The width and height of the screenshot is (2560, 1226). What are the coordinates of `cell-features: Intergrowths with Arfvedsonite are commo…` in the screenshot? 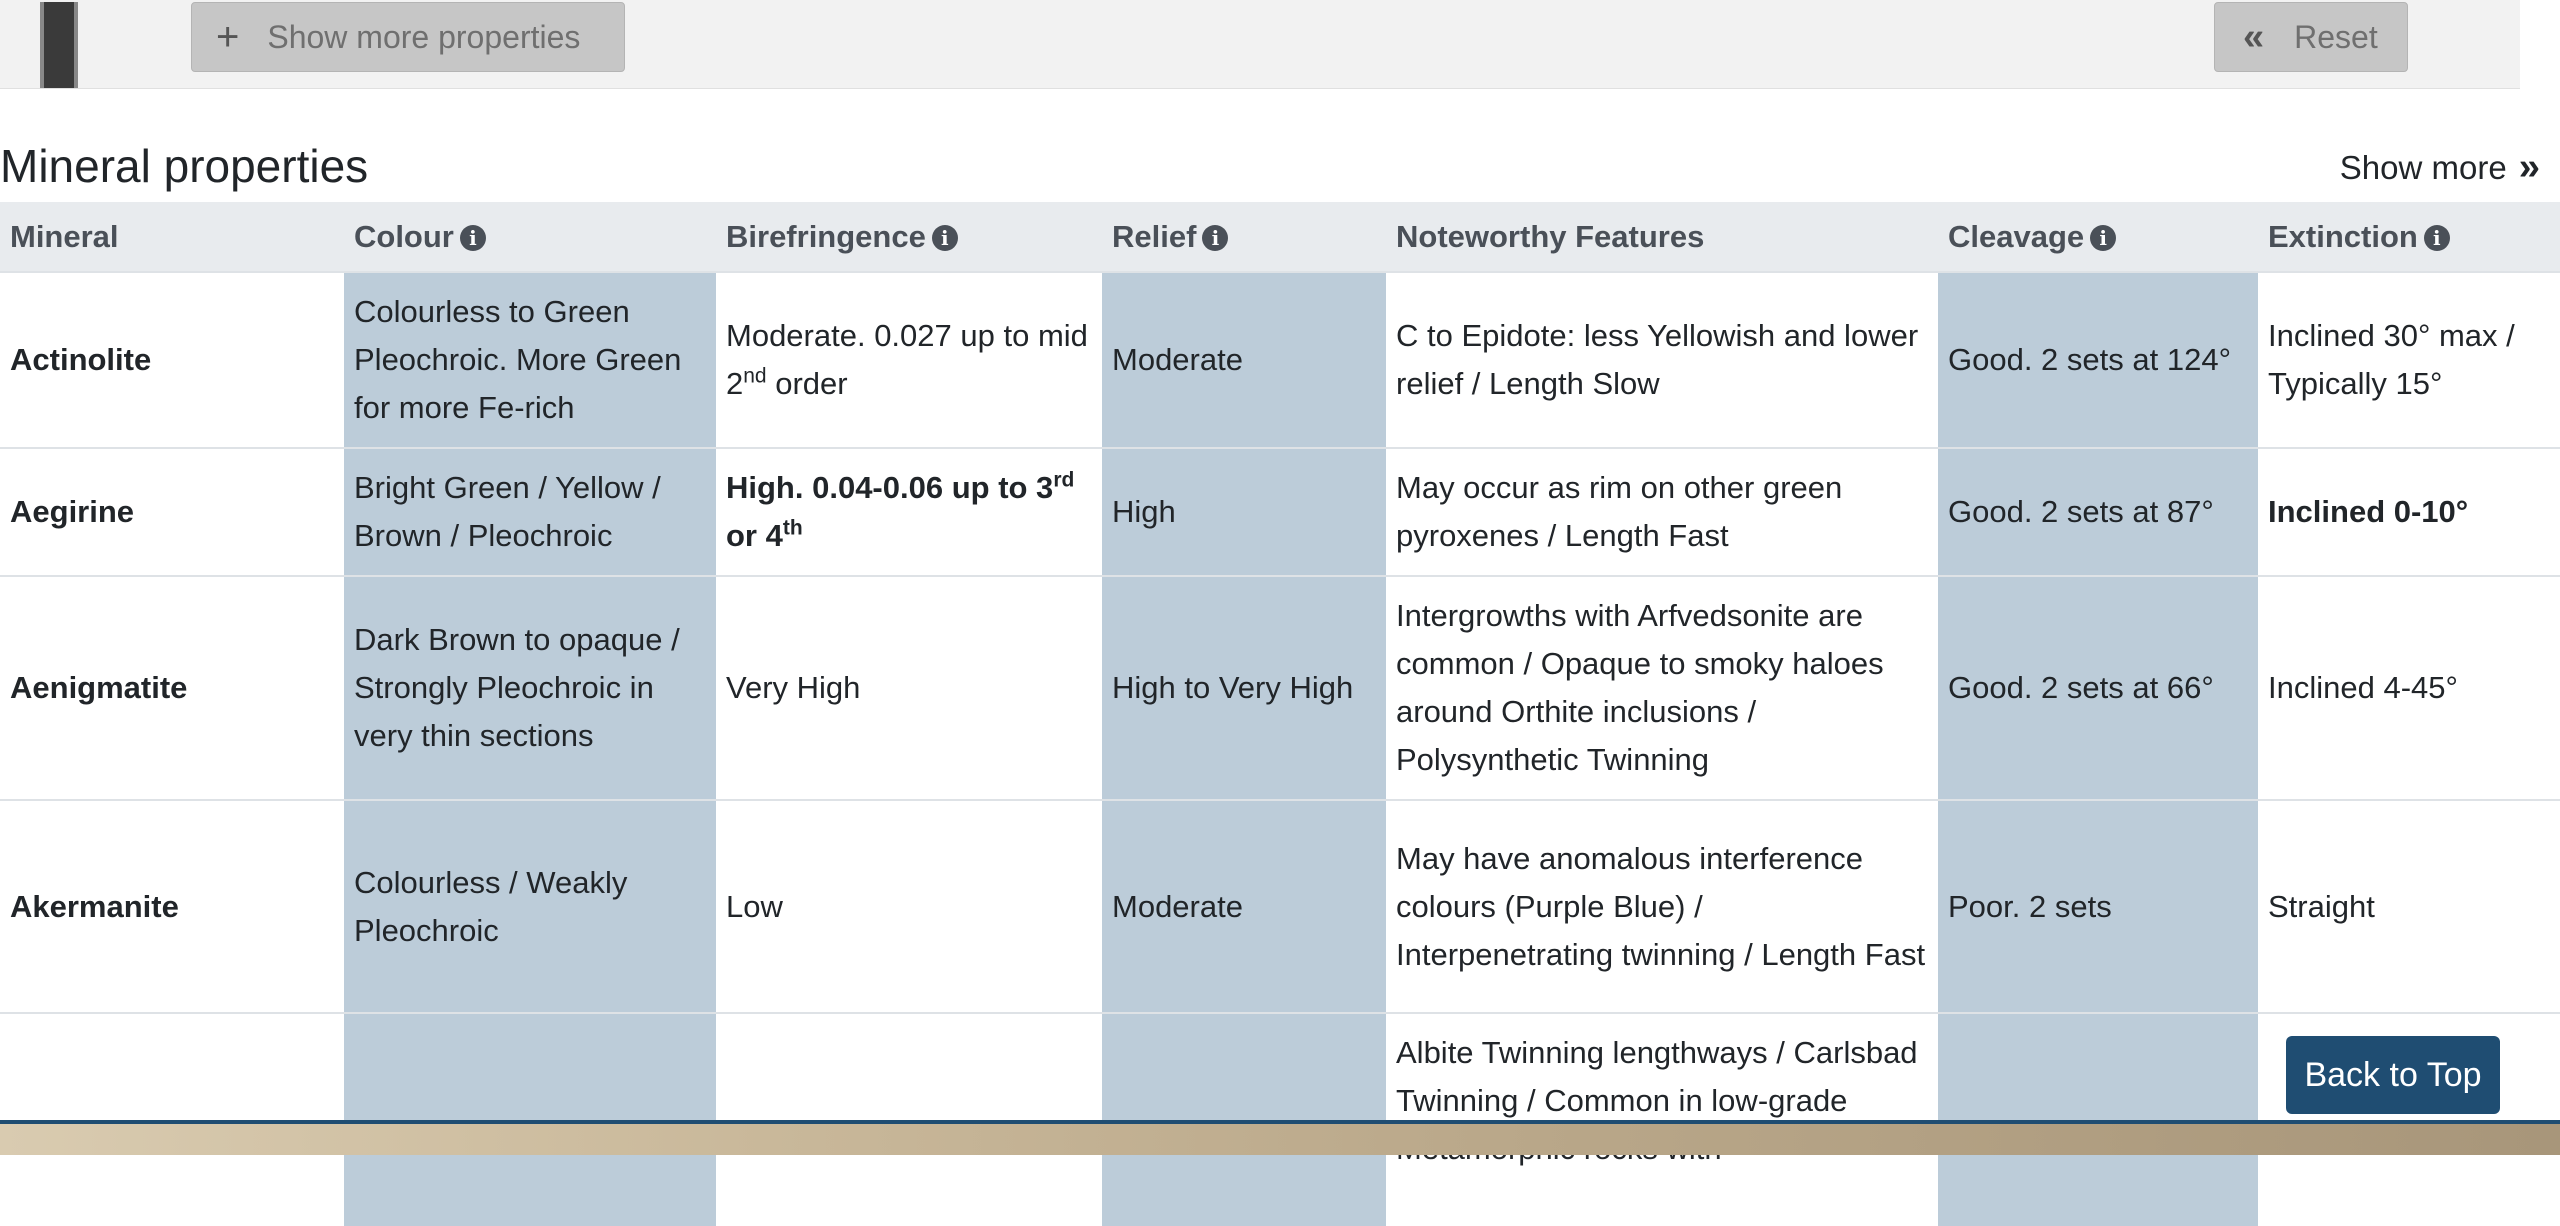 It's located at (1662, 687).